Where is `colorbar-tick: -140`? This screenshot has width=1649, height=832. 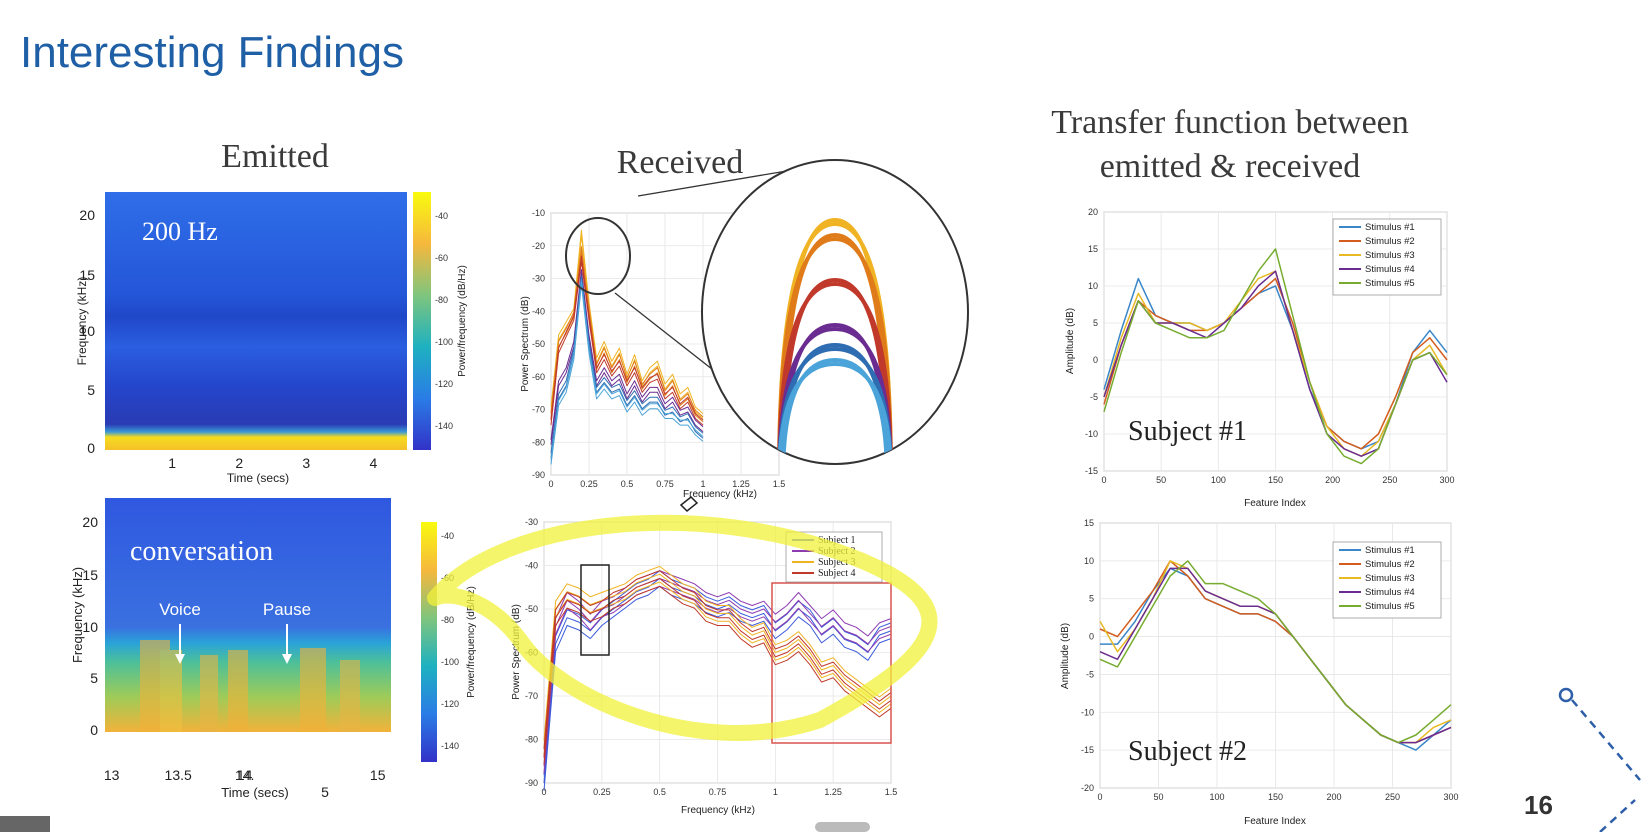
colorbar-tick: -140 is located at coordinates (444, 426).